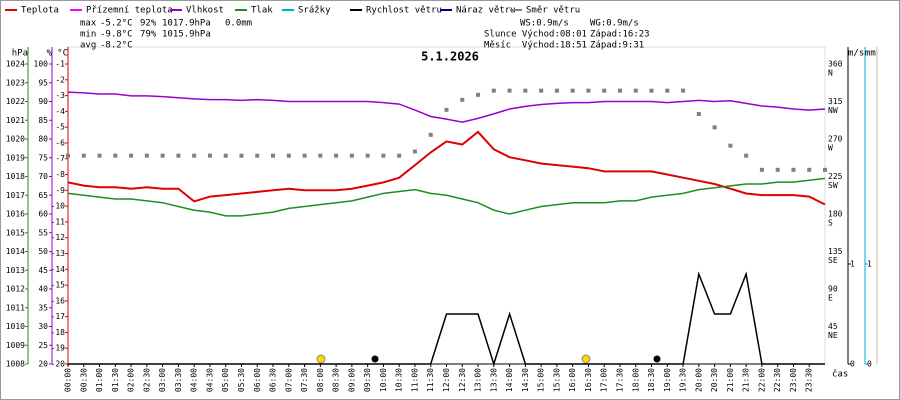  I want to click on dir-tick-label: 135, so click(835, 251).